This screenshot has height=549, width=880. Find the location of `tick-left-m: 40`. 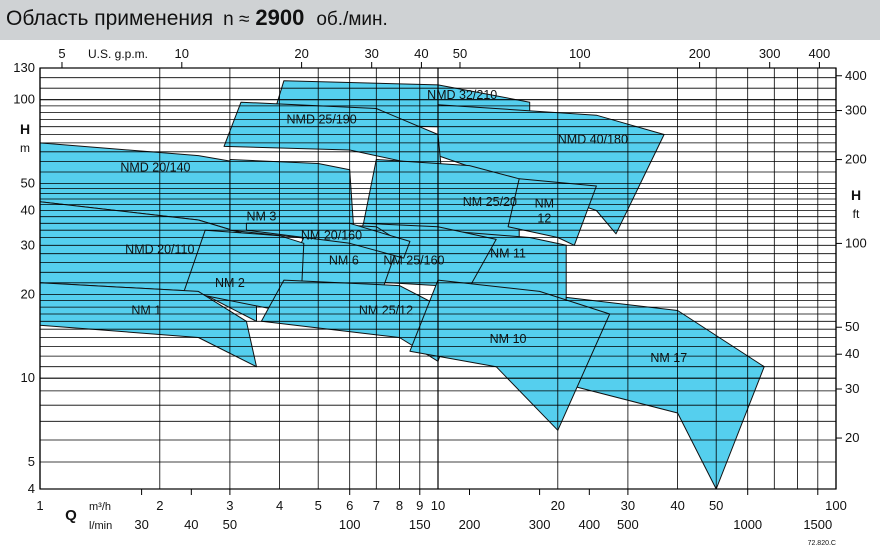

tick-left-m: 40 is located at coordinates (28, 210).